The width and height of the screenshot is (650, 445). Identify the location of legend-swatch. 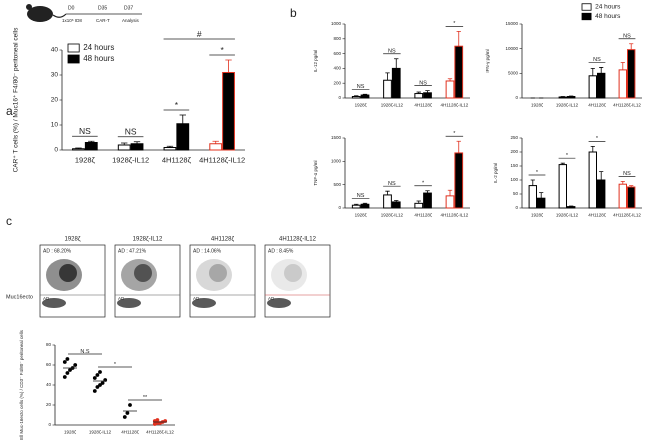
(73, 48).